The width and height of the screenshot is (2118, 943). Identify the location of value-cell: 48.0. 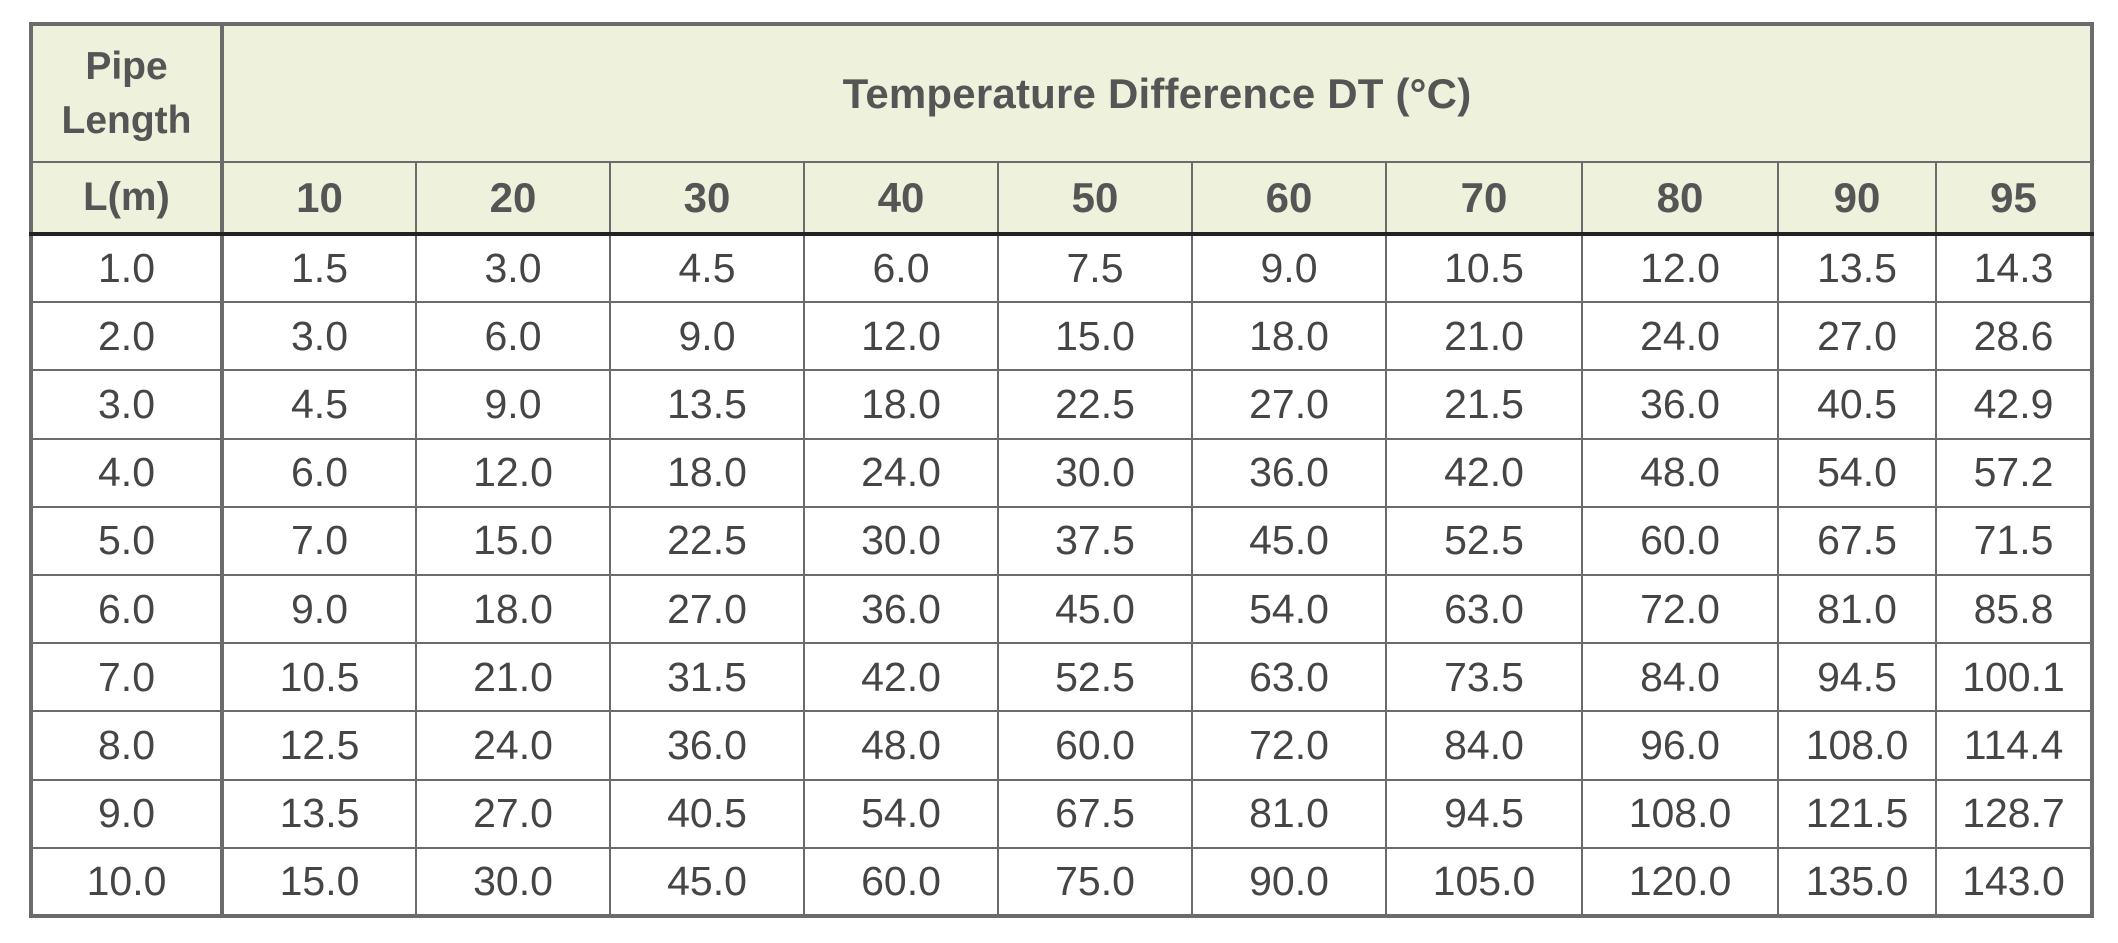
(1680, 472).